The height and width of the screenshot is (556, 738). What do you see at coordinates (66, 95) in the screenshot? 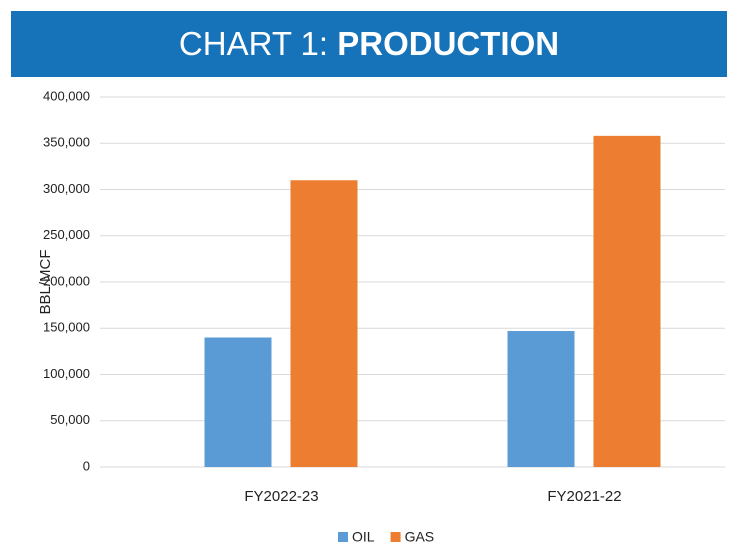
I see `y-tick-label: 400,000` at bounding box center [66, 95].